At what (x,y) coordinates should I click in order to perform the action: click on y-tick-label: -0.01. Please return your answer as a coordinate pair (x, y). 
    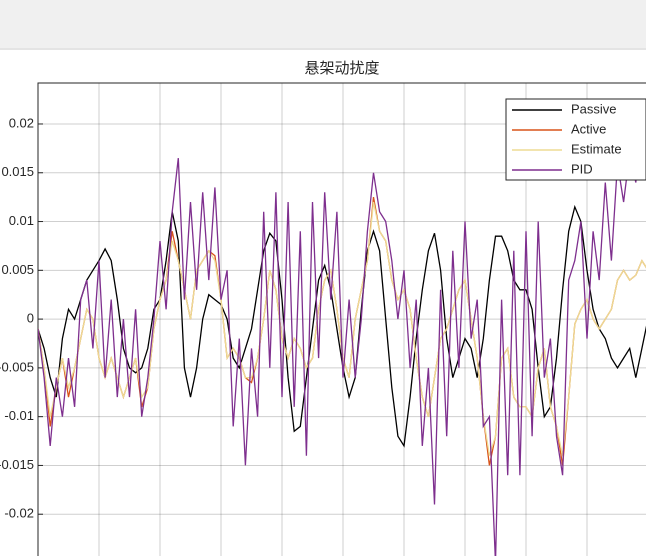
    Looking at the image, I should click on (19, 415).